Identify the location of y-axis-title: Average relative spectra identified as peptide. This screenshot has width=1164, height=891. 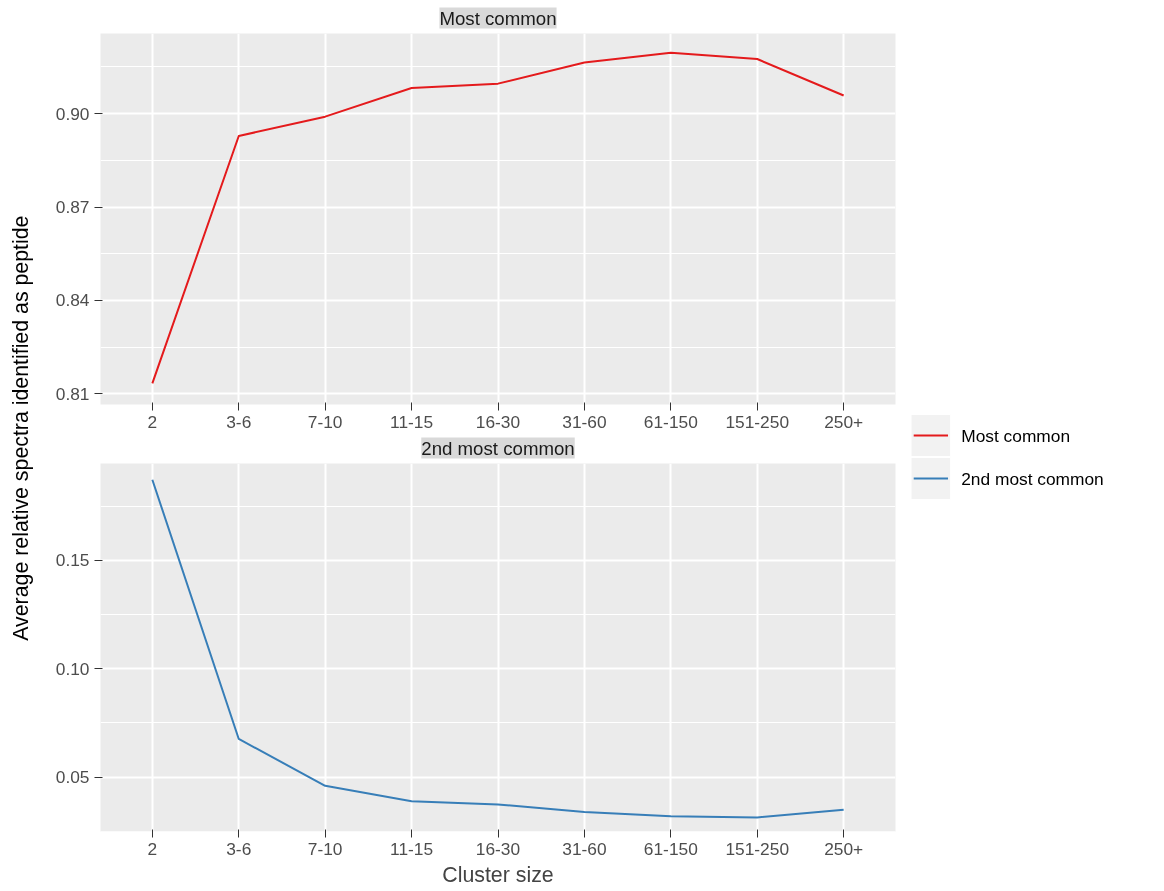
(20, 428).